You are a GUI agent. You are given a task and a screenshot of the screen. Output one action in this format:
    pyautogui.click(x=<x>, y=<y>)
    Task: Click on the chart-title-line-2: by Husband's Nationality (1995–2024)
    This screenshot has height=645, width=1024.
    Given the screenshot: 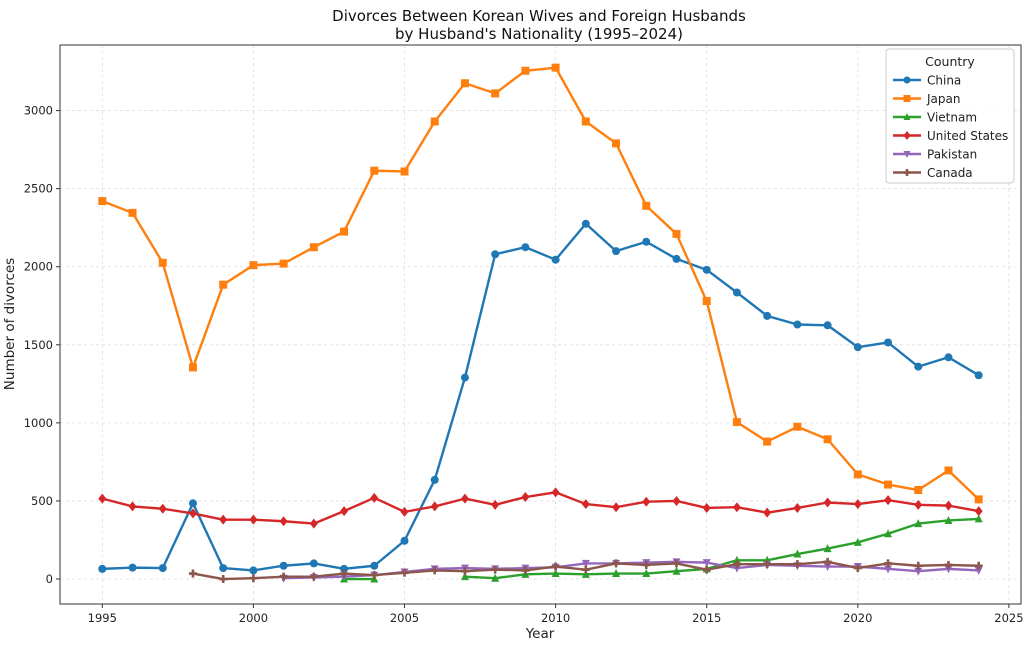 What is the action you would take?
    pyautogui.click(x=539, y=34)
    